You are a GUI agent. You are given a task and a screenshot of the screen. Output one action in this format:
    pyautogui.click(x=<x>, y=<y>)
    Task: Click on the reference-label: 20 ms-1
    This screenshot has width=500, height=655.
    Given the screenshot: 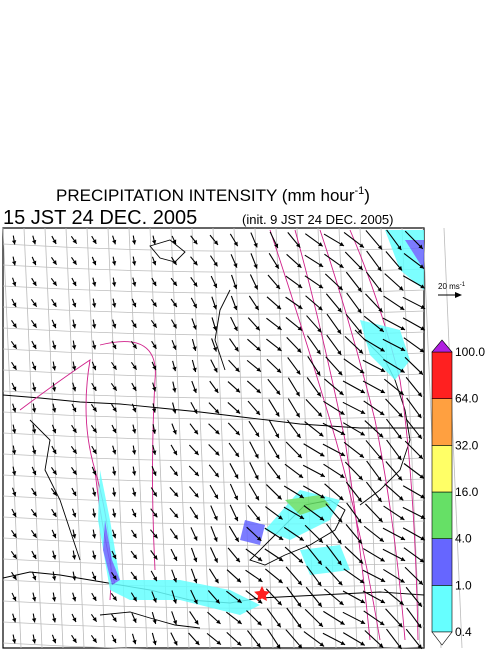 What is the action you would take?
    pyautogui.click(x=452, y=286)
    